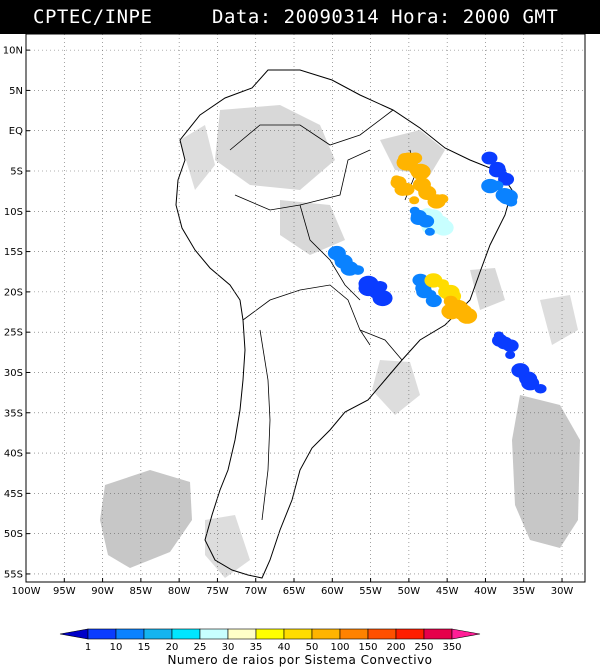 The image size is (600, 670). What do you see at coordinates (294, 591) in the screenshot?
I see `lon-tick-label: 65W` at bounding box center [294, 591].